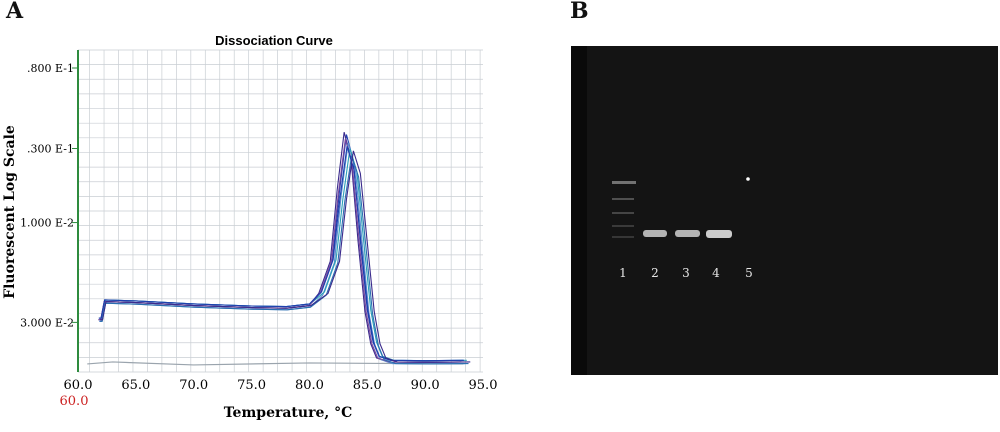 The height and width of the screenshot is (432, 1000). I want to click on y-tick-label: 3.000 E-2, so click(47, 322).